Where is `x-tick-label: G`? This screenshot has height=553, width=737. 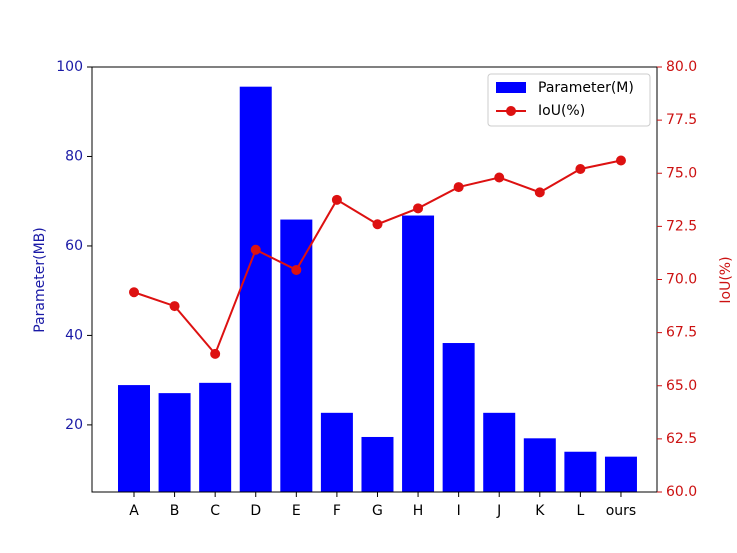 x-tick-label: G is located at coordinates (377, 511).